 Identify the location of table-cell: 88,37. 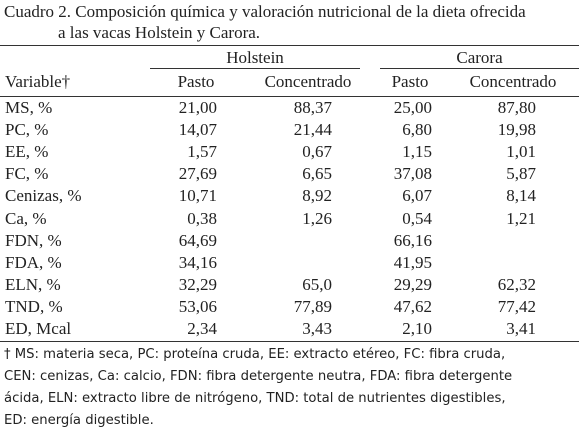
(312, 107).